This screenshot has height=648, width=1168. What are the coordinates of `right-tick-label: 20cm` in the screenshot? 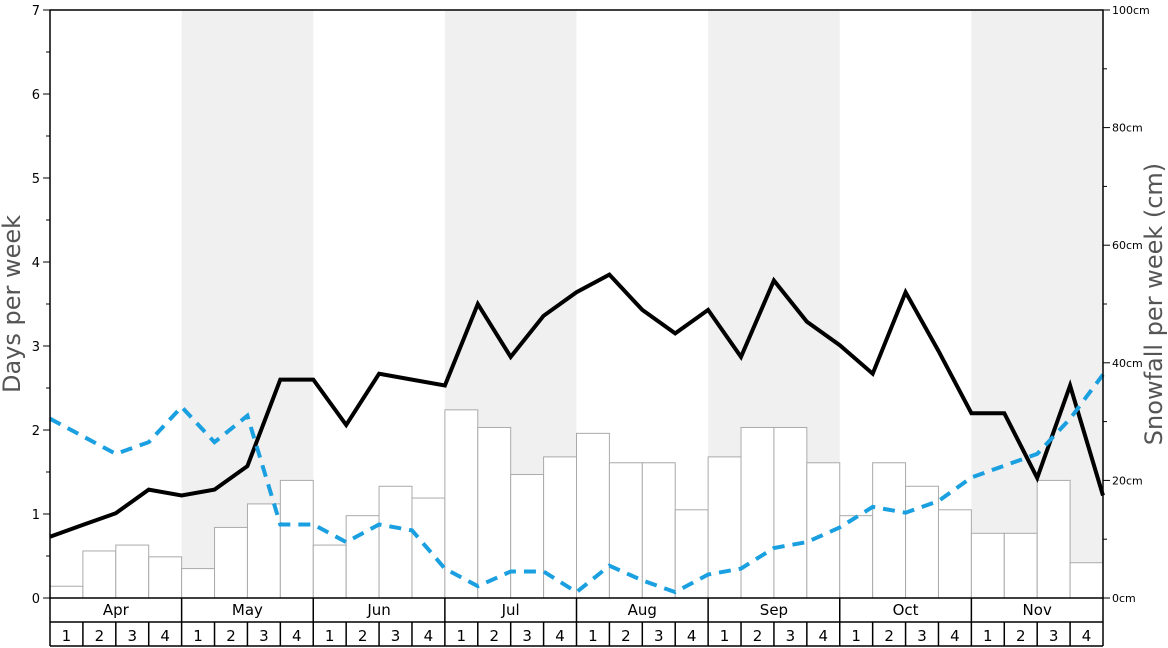 It's located at (1127, 480).